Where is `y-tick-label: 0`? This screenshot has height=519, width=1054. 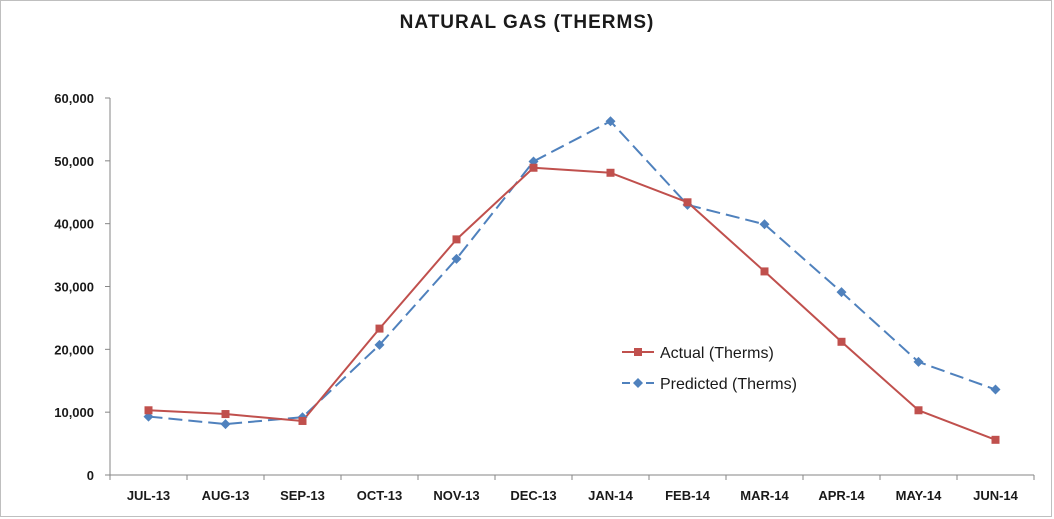
y-tick-label: 0 is located at coordinates (90, 475).